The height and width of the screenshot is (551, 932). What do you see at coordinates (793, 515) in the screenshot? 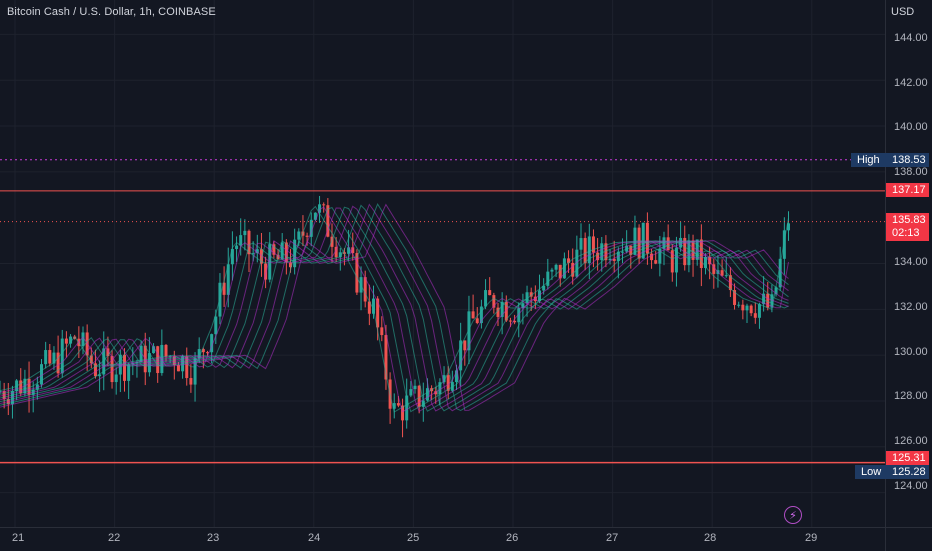
I see `lightning-icon: ⚡` at bounding box center [793, 515].